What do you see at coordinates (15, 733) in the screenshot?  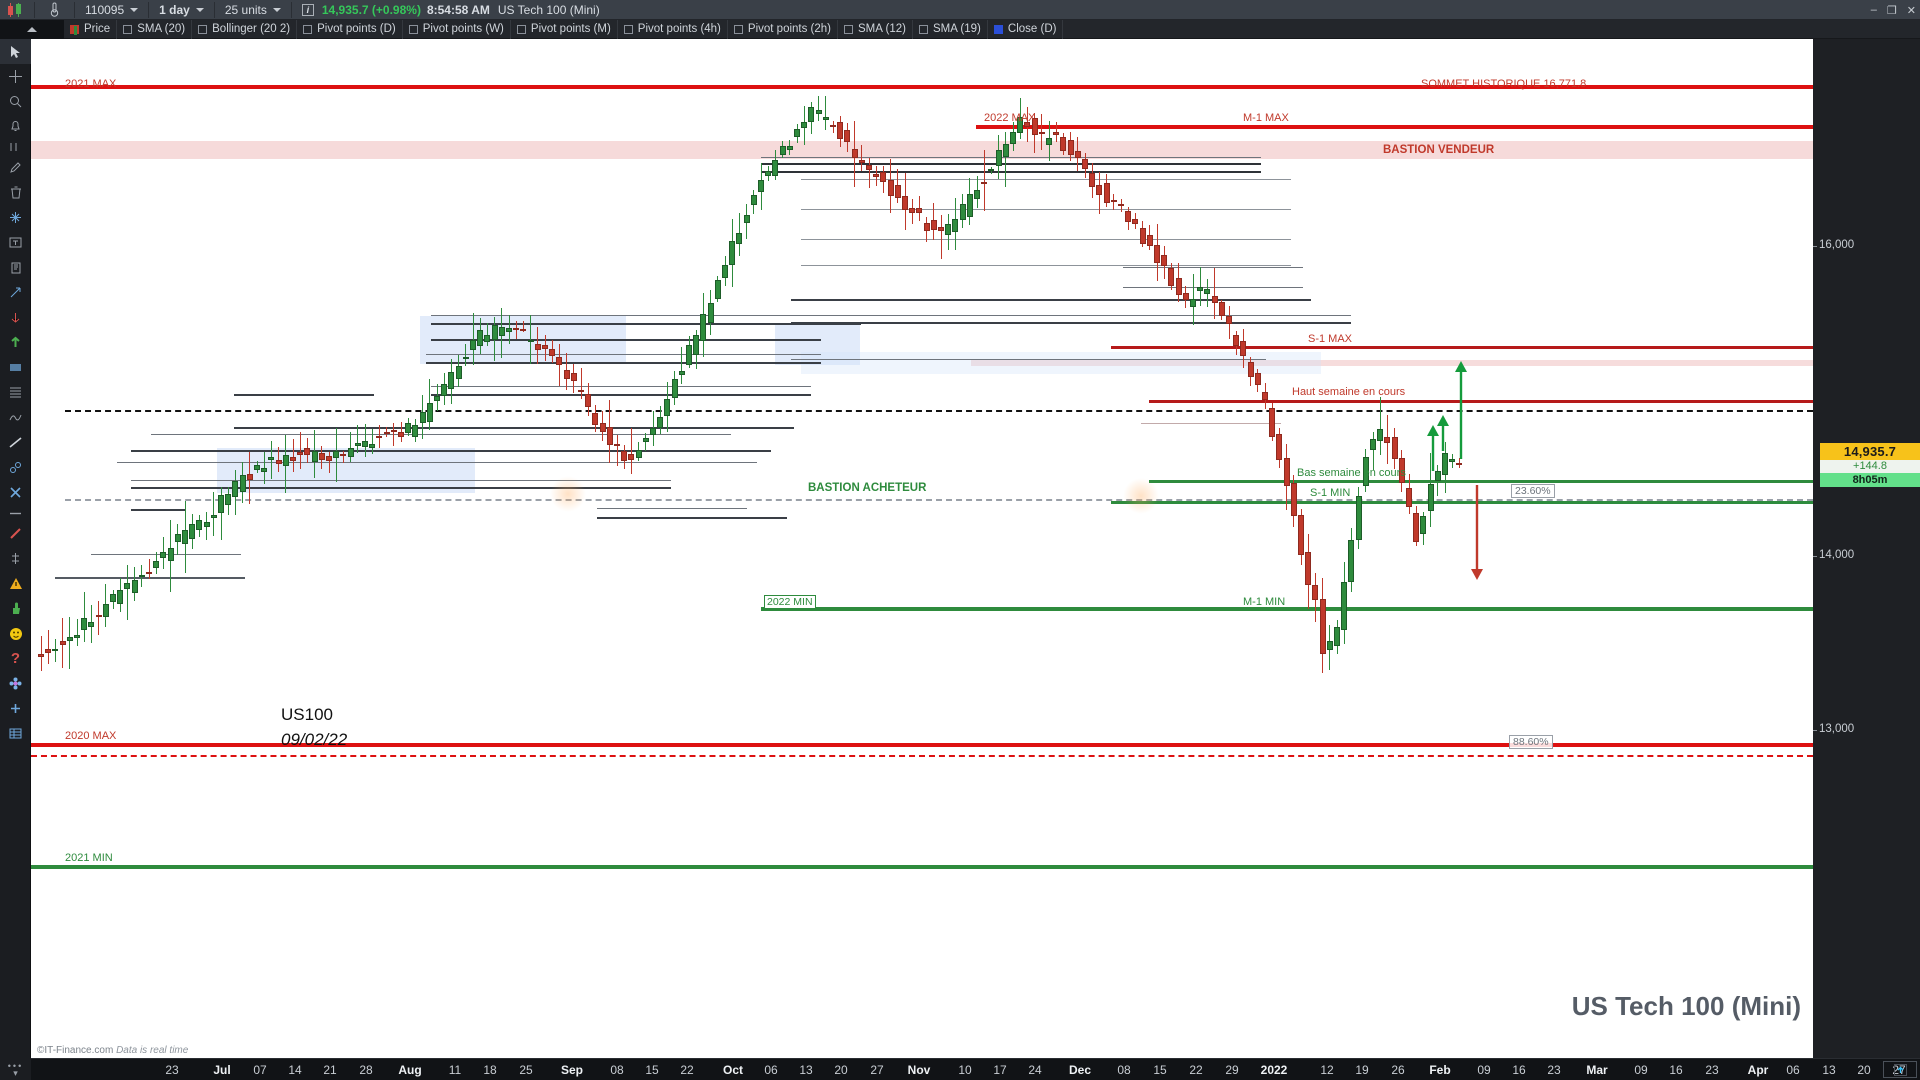 I see `table-icon` at bounding box center [15, 733].